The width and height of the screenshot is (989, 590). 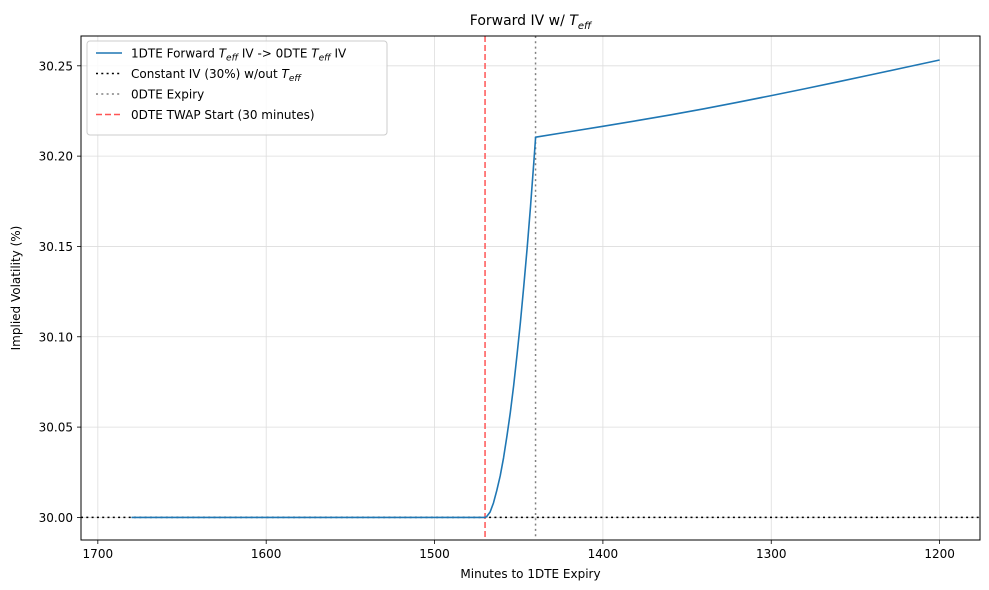 What do you see at coordinates (56, 428) in the screenshot?
I see `y-tick-label: 30.05` at bounding box center [56, 428].